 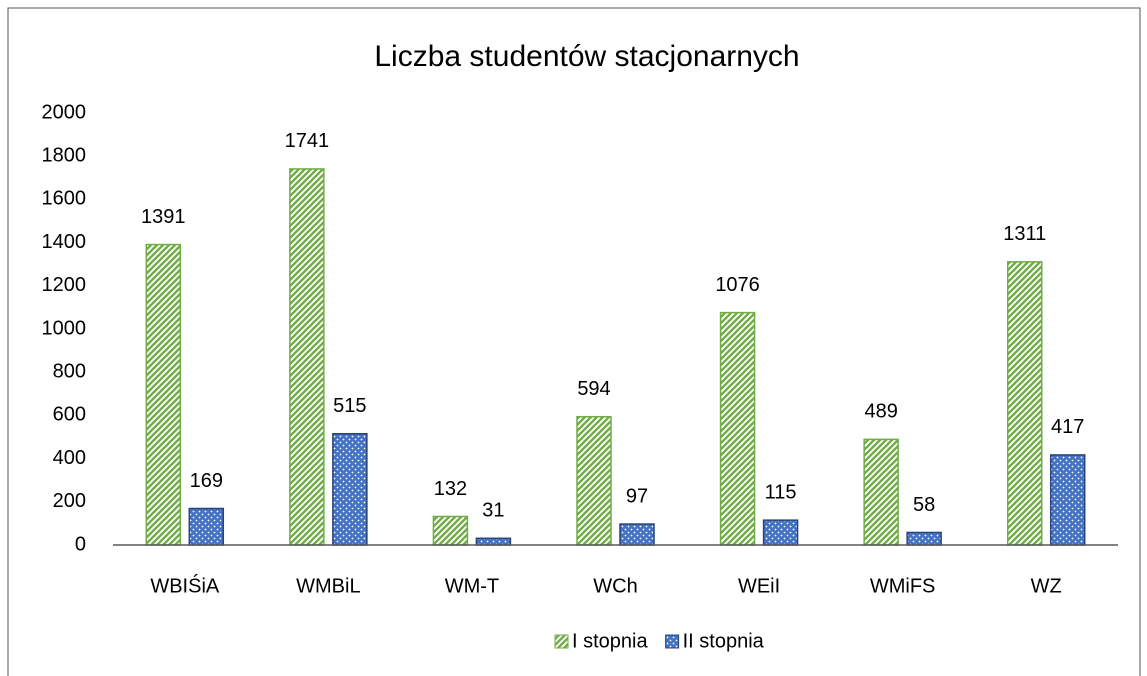 I want to click on x-tick-label: WBIŚiA, so click(x=185, y=585).